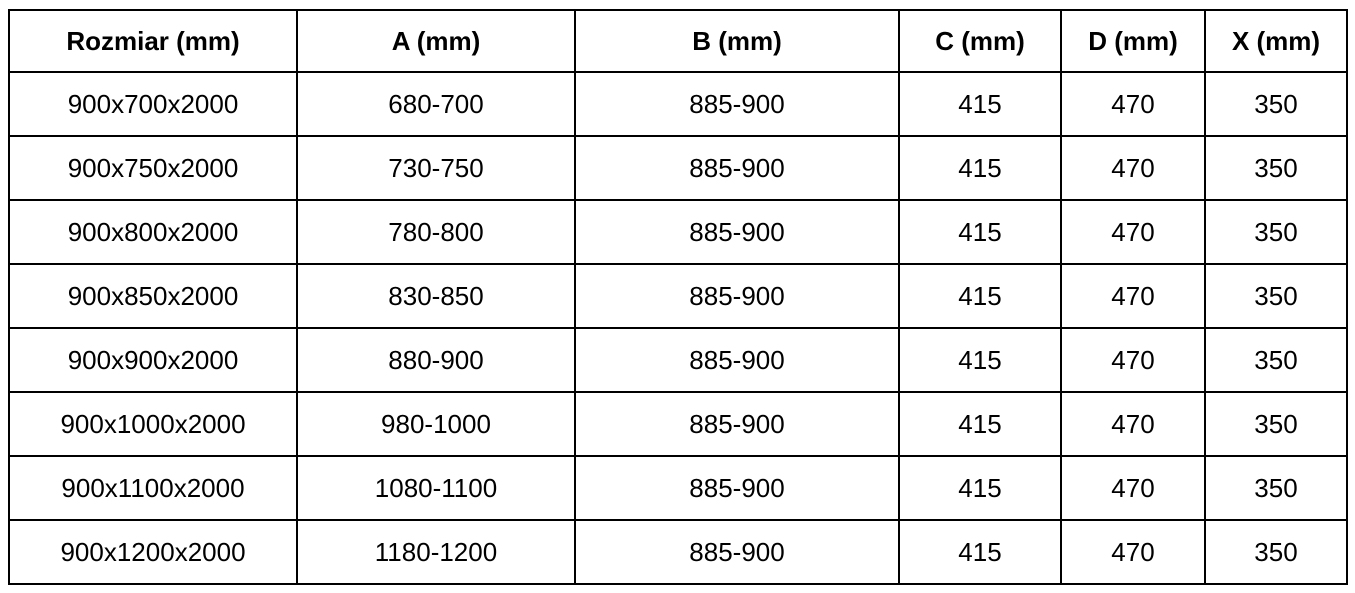  I want to click on table-cell: 1180-1200, so click(436, 552).